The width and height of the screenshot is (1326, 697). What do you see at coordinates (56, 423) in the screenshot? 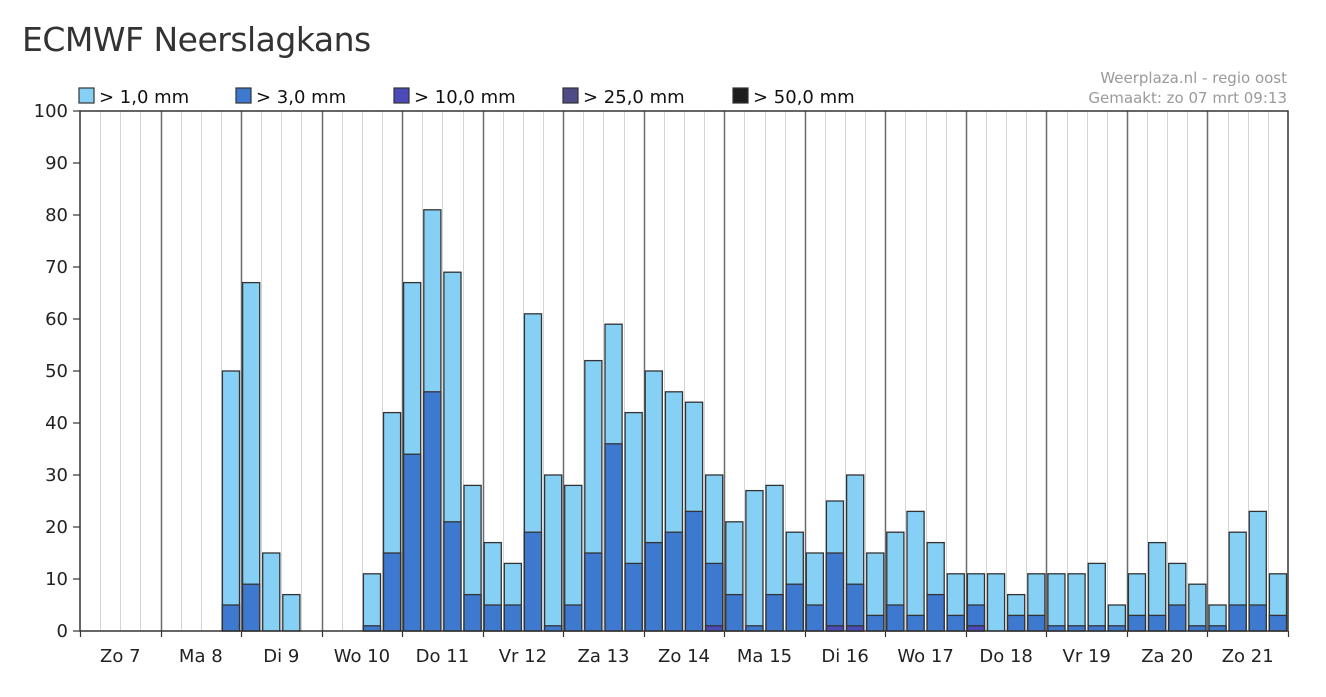
I see `y-tick-label: 40` at bounding box center [56, 423].